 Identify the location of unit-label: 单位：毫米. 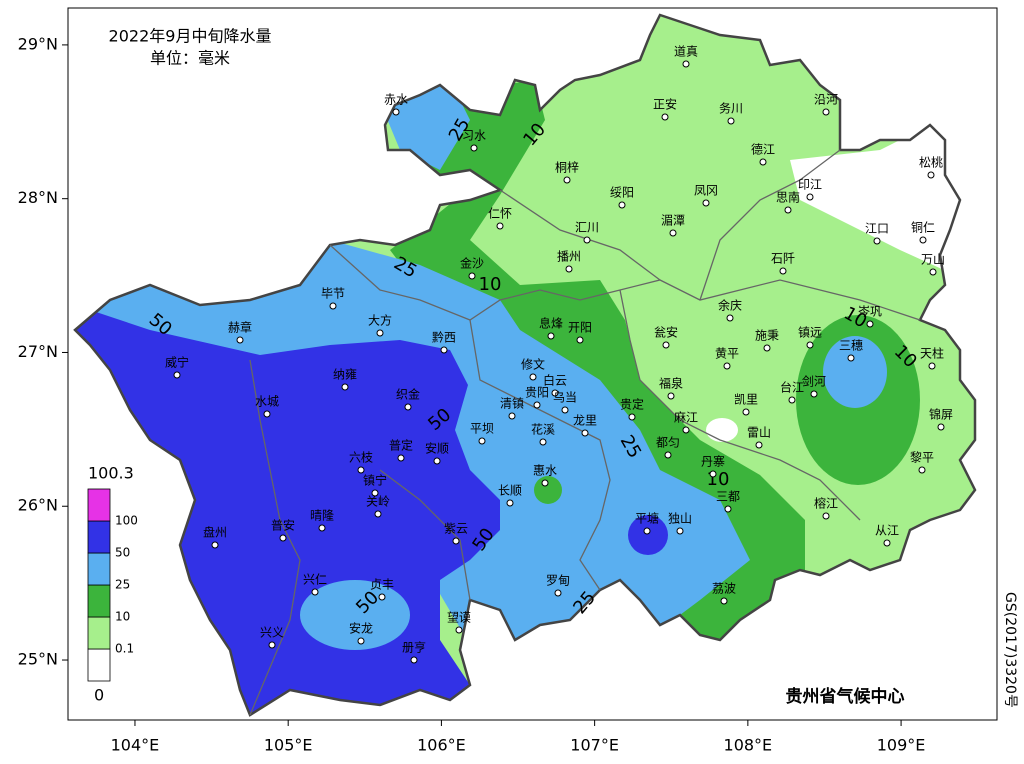
(190, 58).